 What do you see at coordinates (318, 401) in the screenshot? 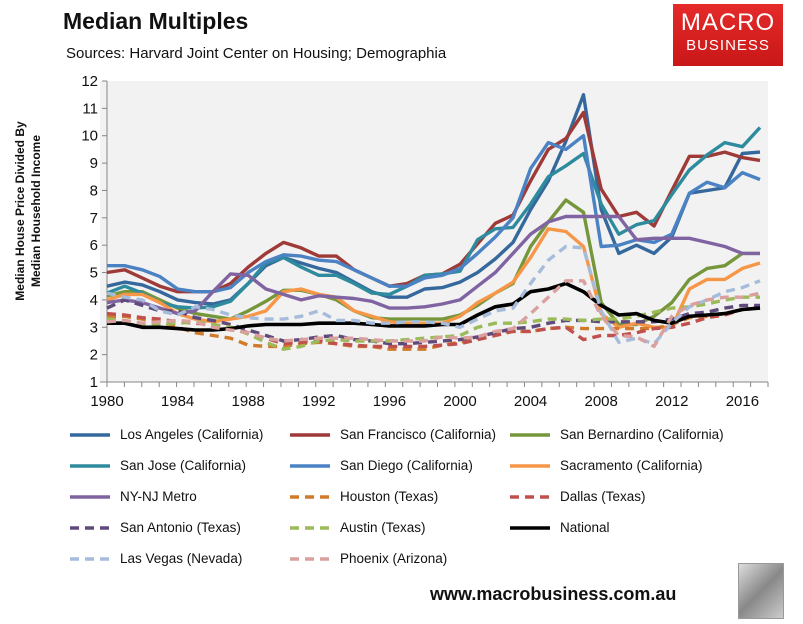
I see `x-tick-label: 1992` at bounding box center [318, 401].